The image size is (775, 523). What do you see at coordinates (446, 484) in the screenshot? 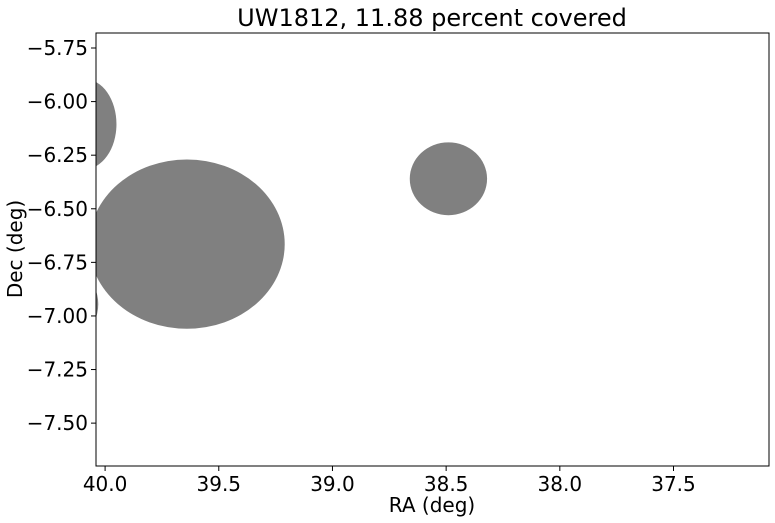
I see `x-tick-label: 38.5` at bounding box center [446, 484].